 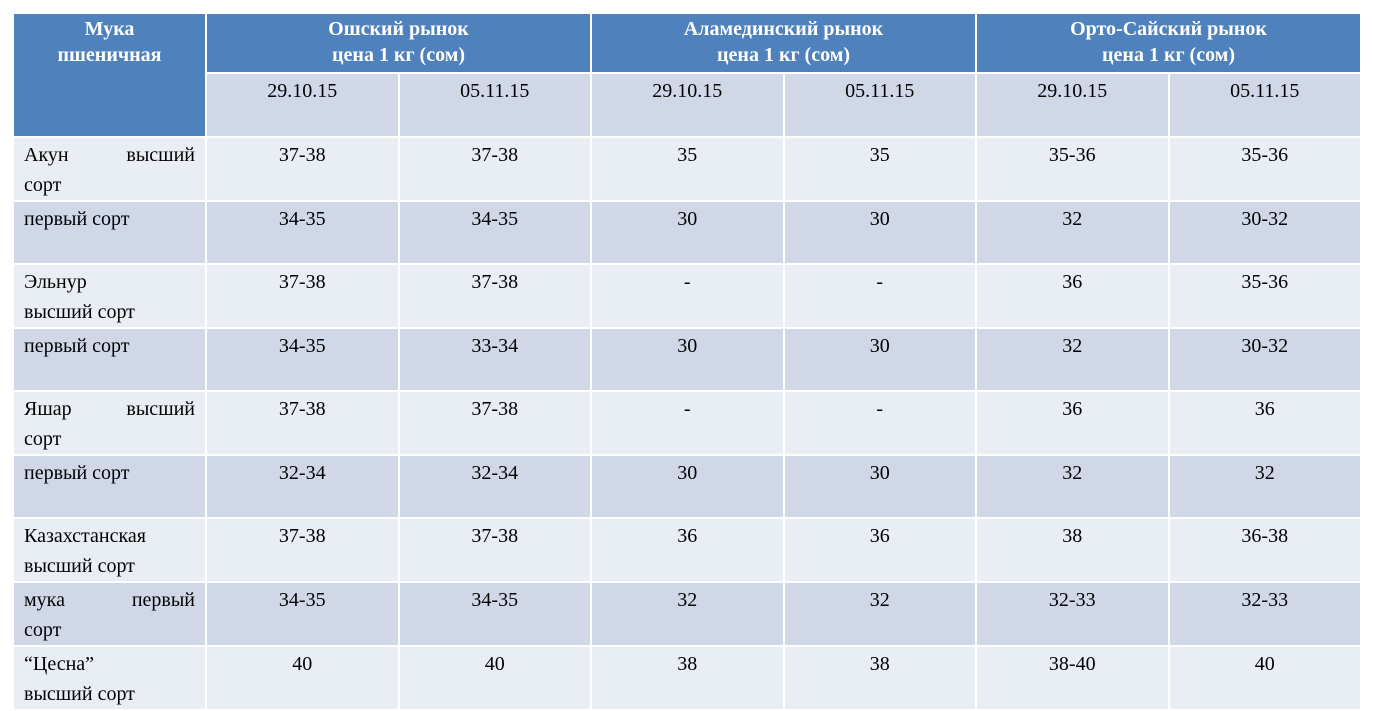 I want to click on data-row: первый сорт 32-34 32-34 30 30 32 32, so click(x=687, y=486).